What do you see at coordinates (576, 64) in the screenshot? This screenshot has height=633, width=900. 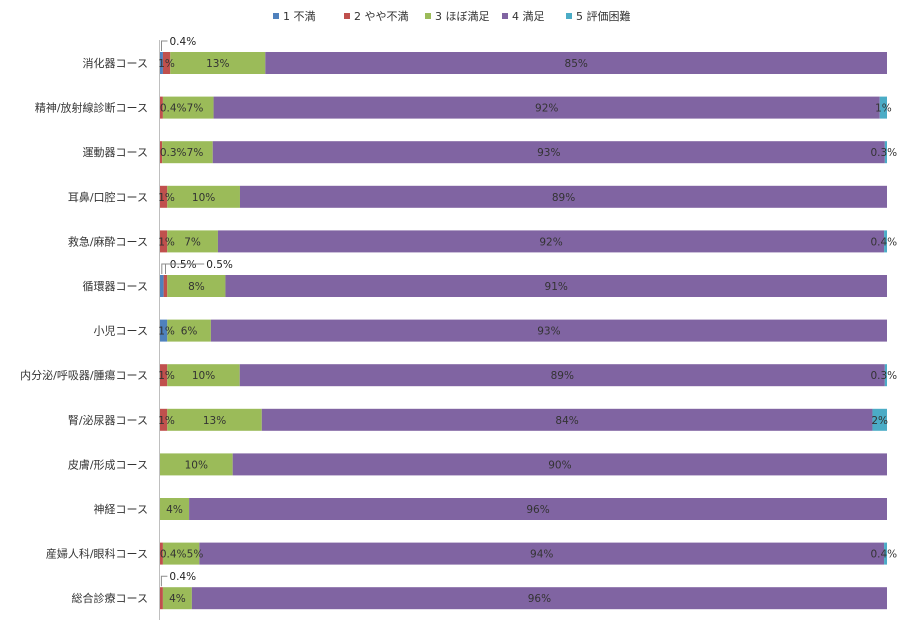 I see `data-label: 85%` at bounding box center [576, 64].